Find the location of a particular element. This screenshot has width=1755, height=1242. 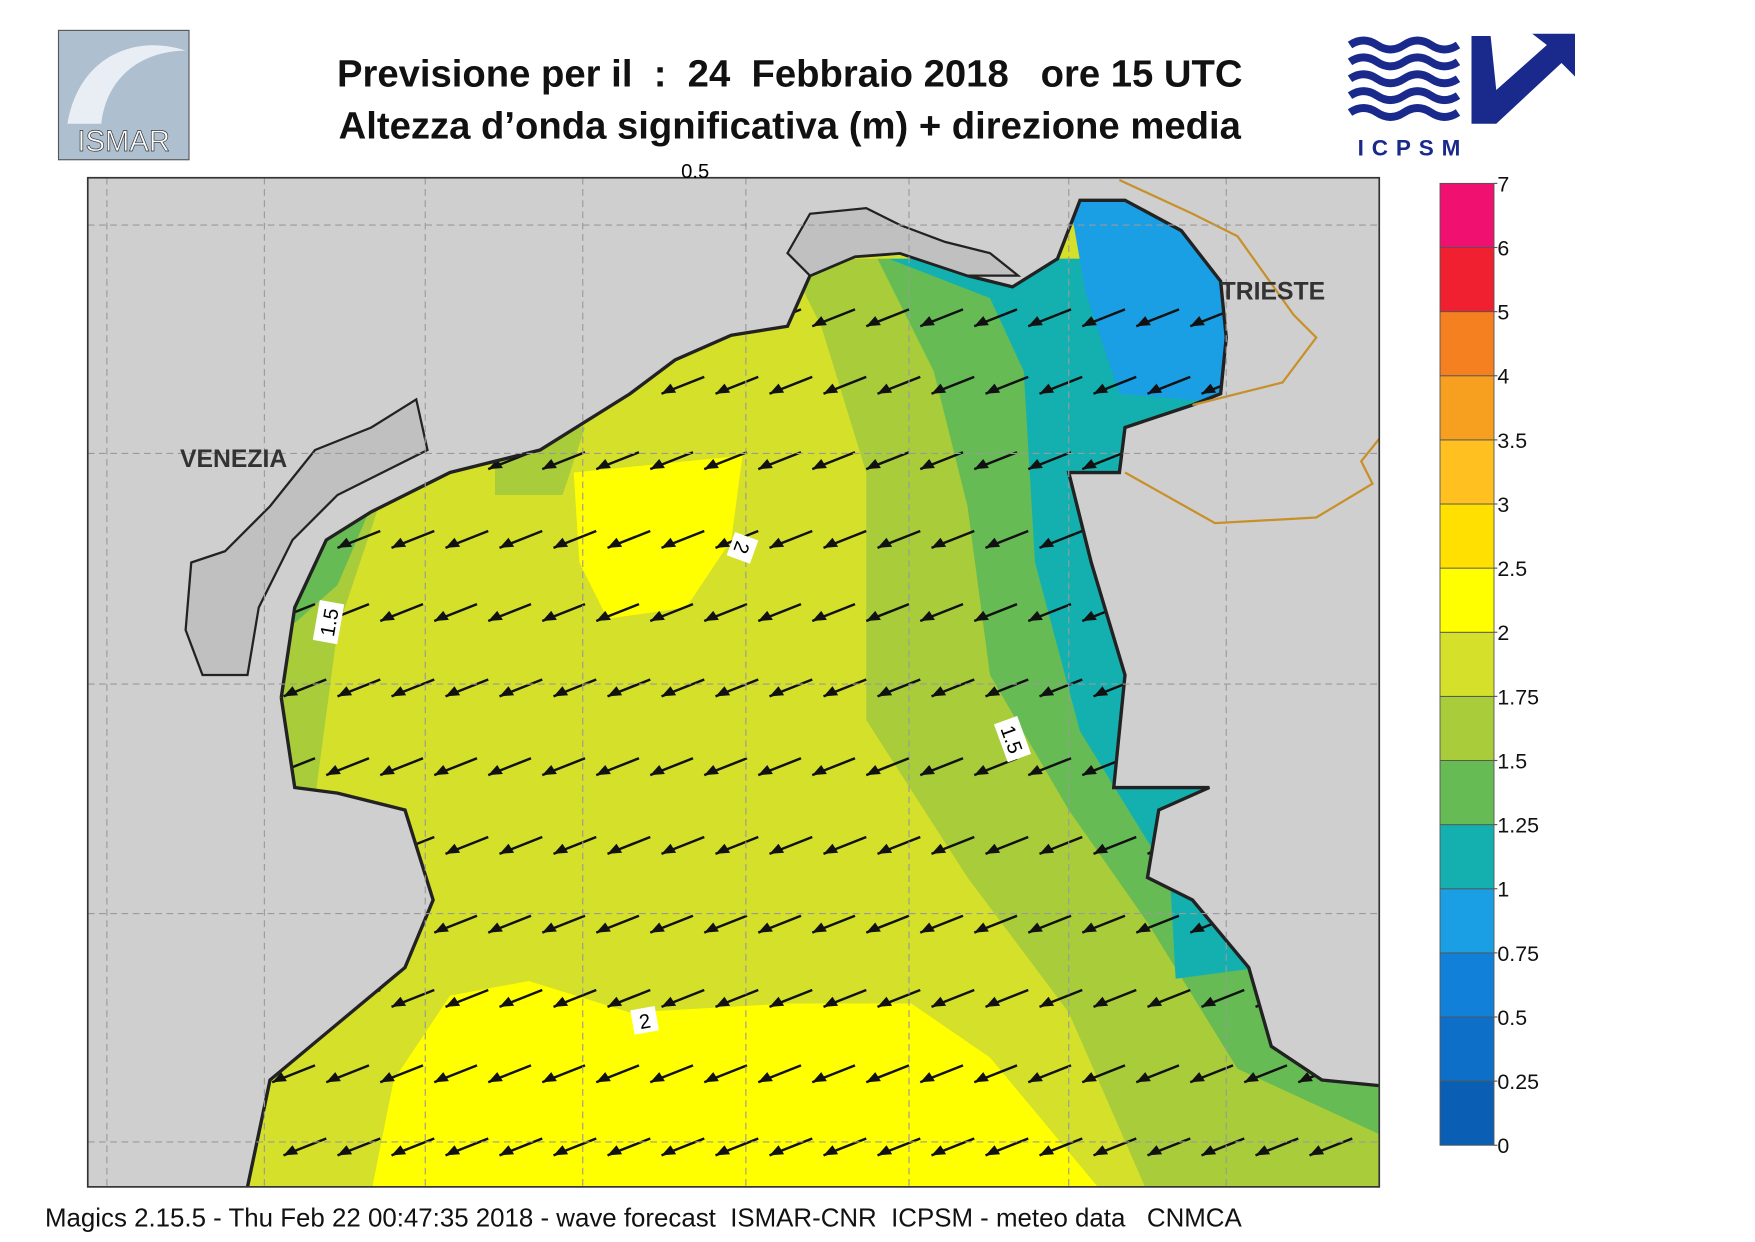

band is located at coordinates (658, 537).